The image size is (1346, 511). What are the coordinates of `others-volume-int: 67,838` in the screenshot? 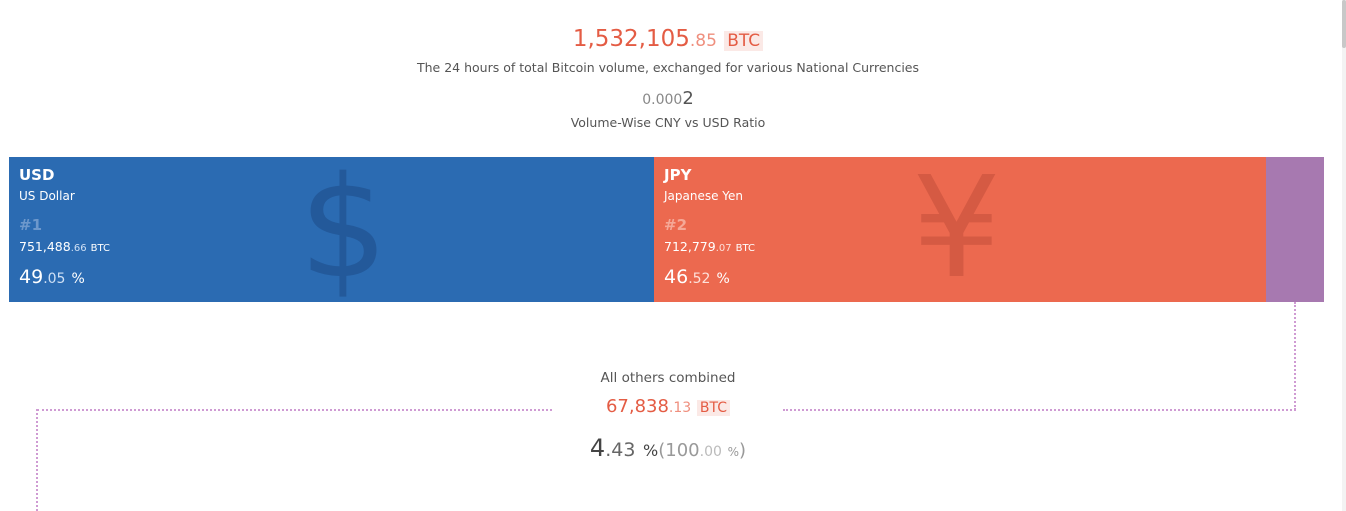 It's located at (637, 406).